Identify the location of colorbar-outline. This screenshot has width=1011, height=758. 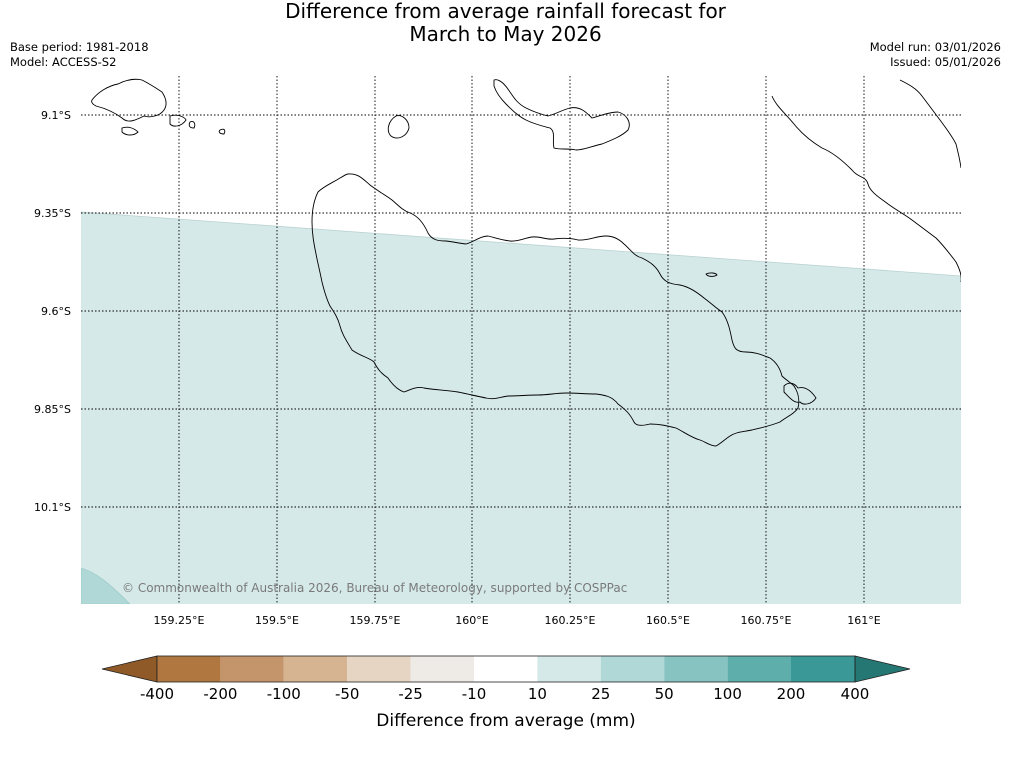
(506, 669).